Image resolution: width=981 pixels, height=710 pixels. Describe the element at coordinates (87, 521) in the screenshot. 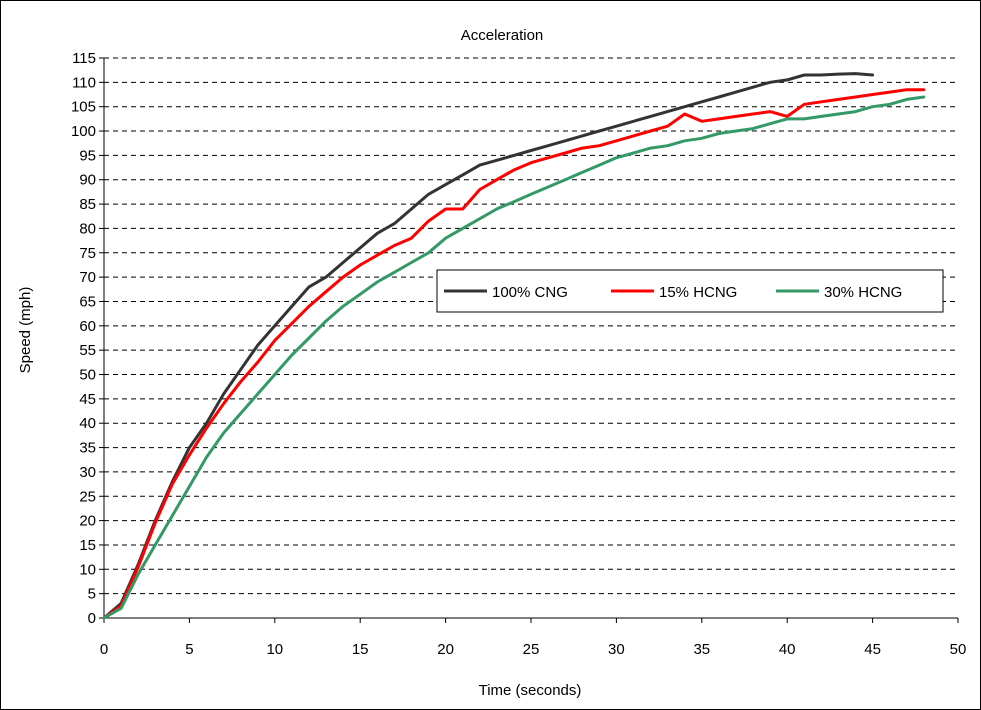

I see `y-tick-label: 20` at that location.